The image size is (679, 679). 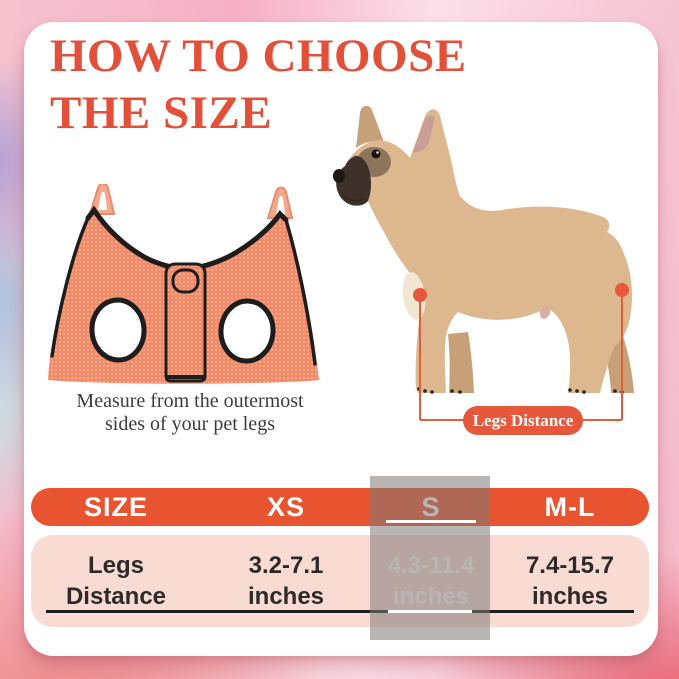 I want to click on row-label-line-1: Legs, so click(x=115, y=565).